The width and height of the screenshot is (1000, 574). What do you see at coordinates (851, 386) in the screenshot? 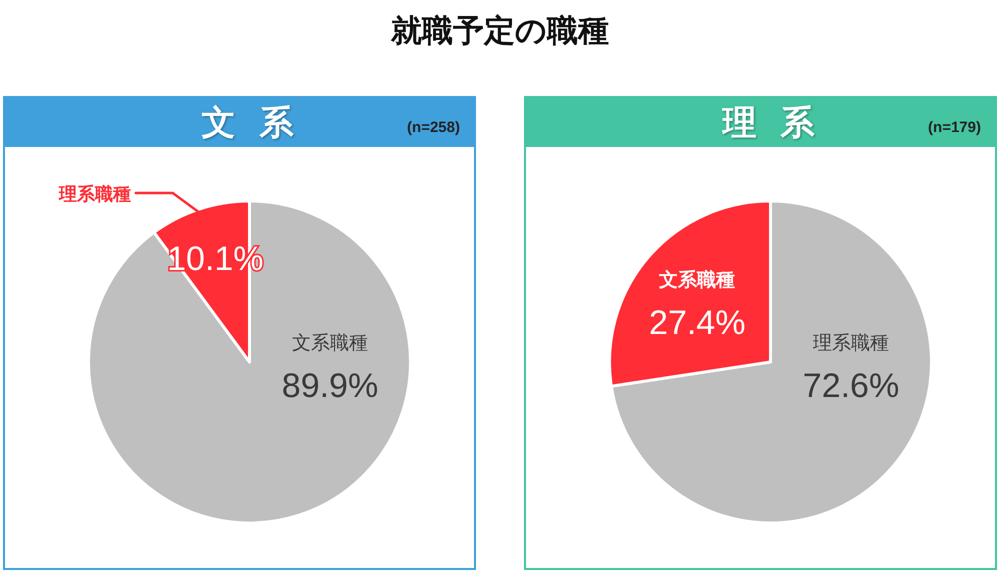
I see `data-label: 72.6%` at bounding box center [851, 386].